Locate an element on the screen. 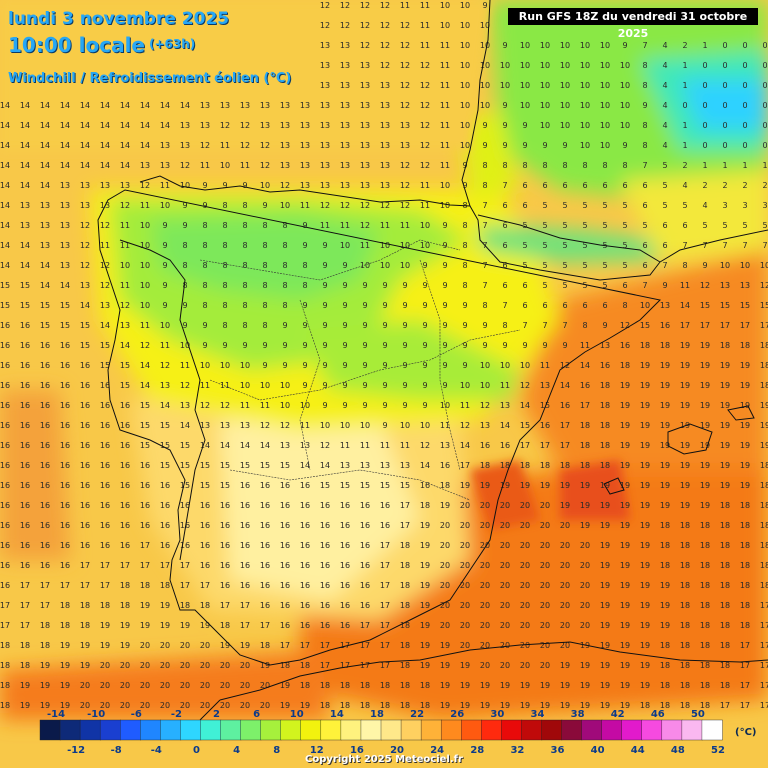 The image size is (768, 768). legend-top-label: 26 is located at coordinates (457, 714).